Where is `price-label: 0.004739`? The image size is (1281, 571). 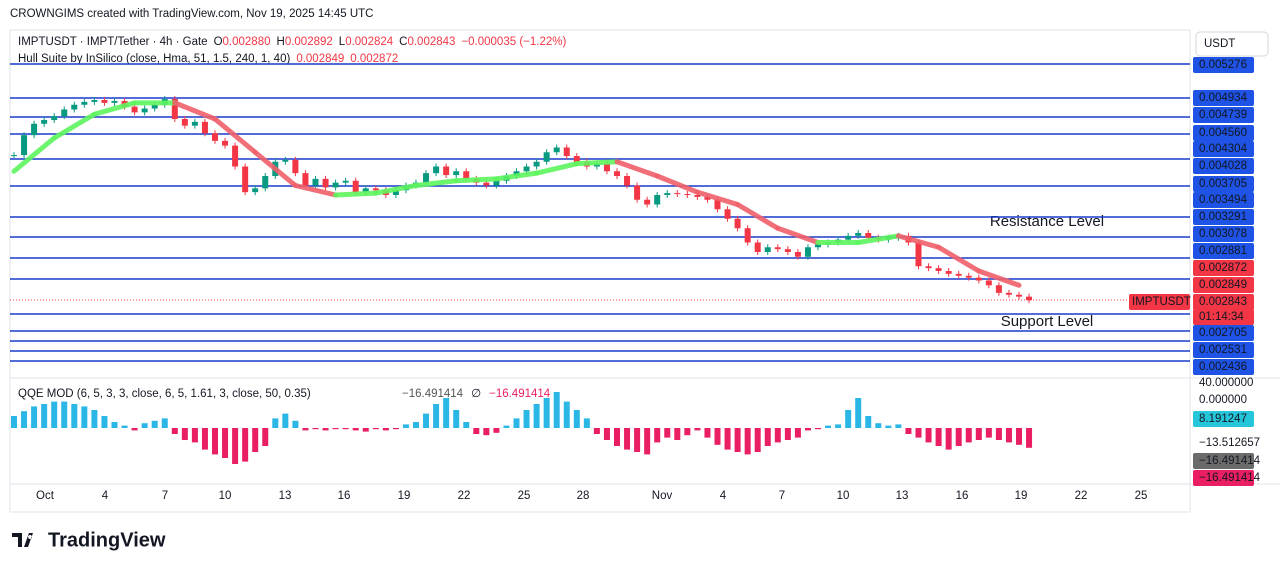 price-label: 0.004739 is located at coordinates (1223, 115).